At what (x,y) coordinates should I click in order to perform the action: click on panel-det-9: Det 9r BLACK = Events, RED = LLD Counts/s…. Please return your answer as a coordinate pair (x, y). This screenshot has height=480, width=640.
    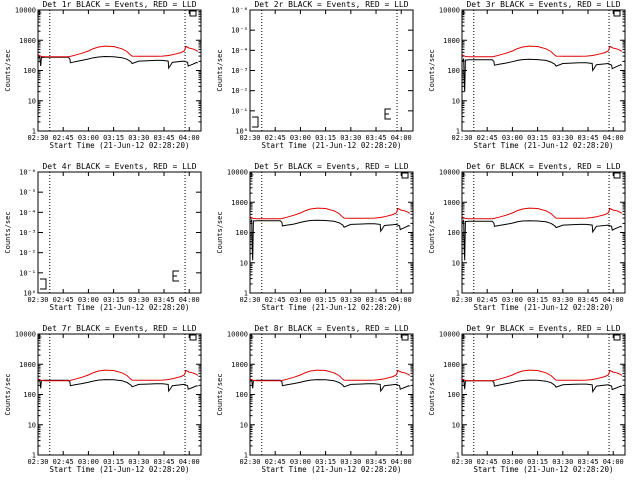
    Looking at the image, I should click on (527, 399).